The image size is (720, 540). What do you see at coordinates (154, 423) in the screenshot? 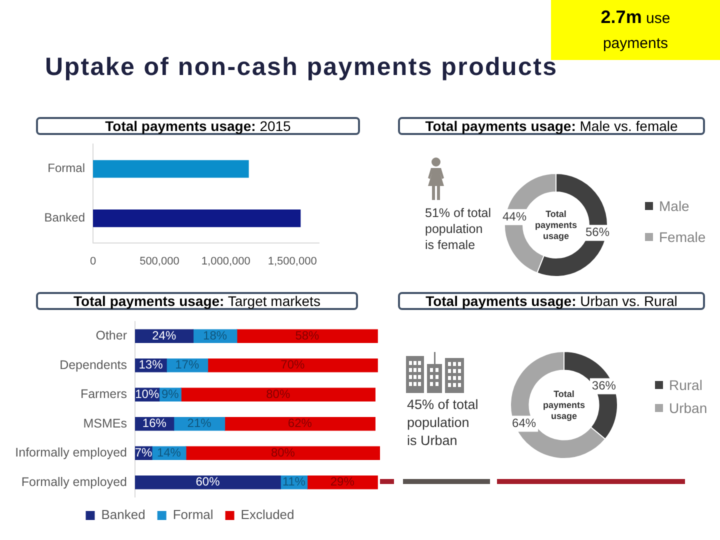
I see `data-label: 16%` at bounding box center [154, 423].